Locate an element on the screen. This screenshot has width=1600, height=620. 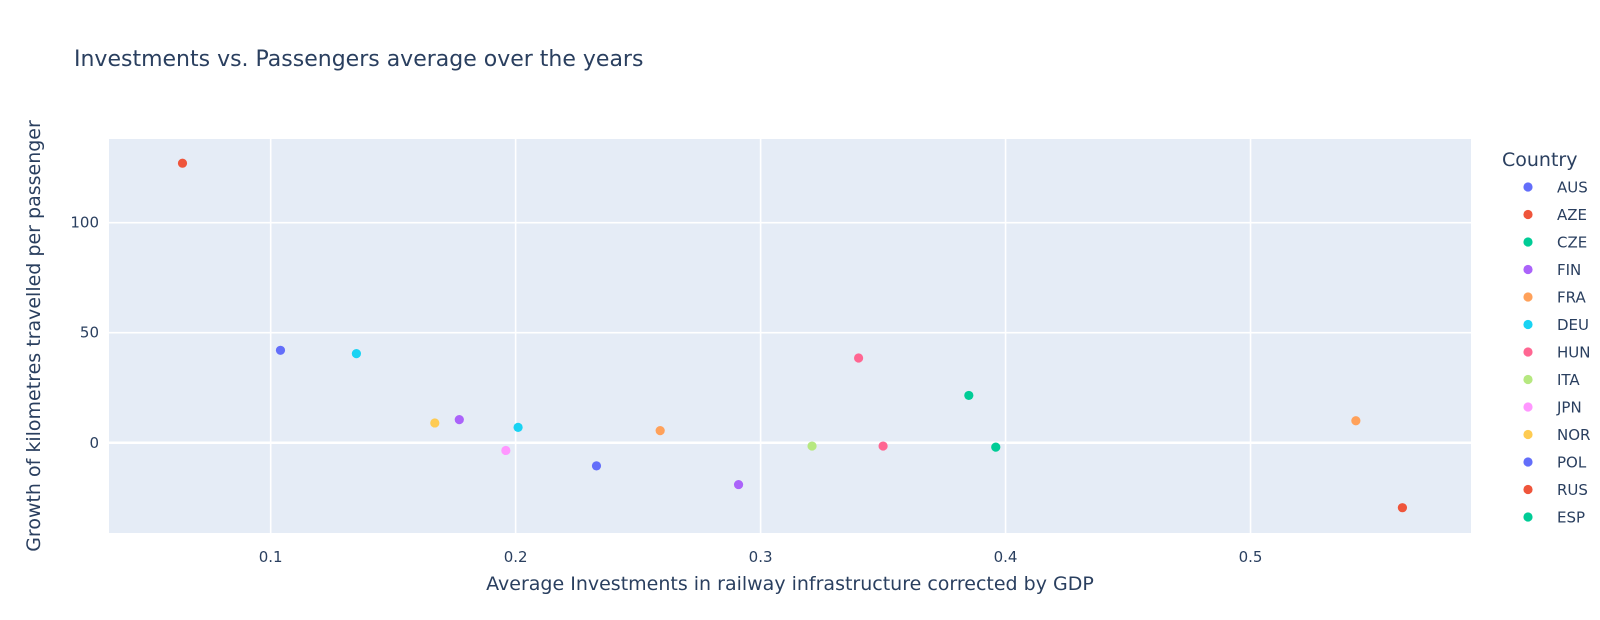
legend-label: NOR is located at coordinates (1573, 435).